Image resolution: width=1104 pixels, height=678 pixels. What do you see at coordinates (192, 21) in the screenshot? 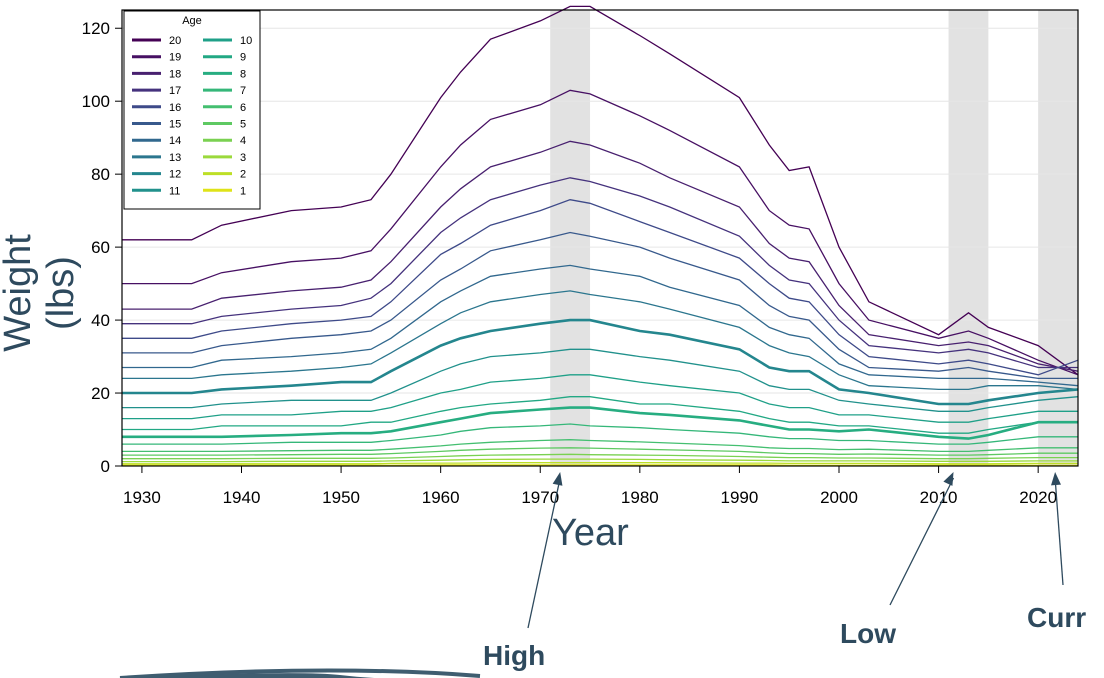
I see `legend-title: Age` at bounding box center [192, 21].